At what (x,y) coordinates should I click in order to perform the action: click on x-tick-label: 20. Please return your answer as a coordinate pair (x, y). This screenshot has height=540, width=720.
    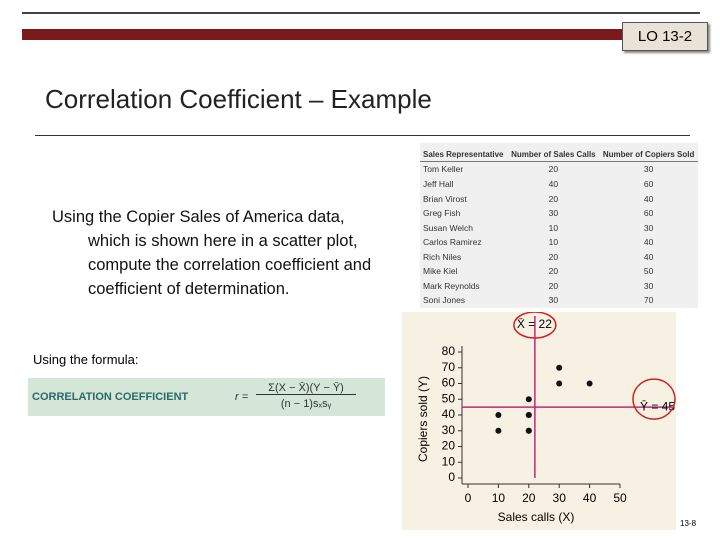
    Looking at the image, I should click on (529, 498).